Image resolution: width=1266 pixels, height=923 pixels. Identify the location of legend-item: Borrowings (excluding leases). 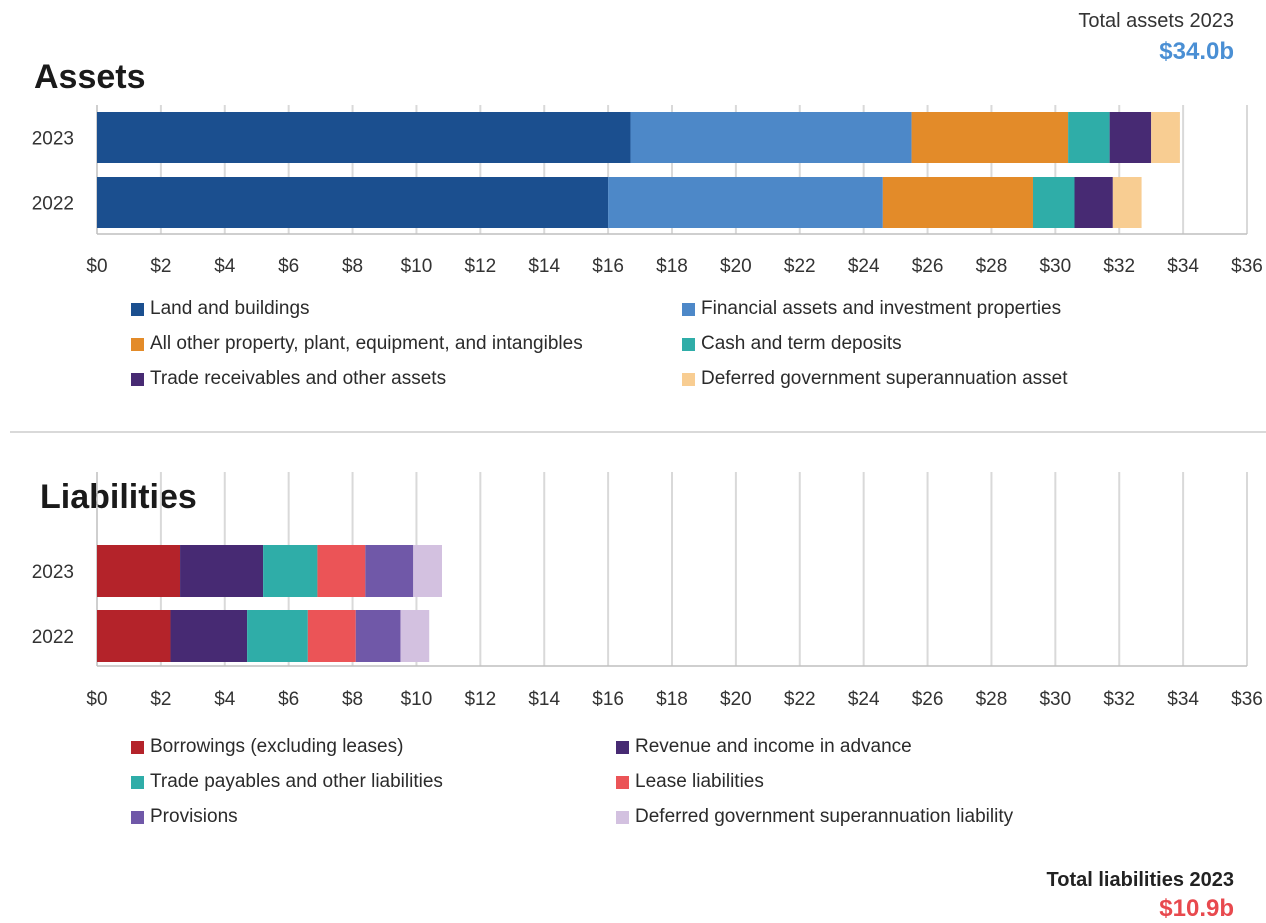
(267, 747).